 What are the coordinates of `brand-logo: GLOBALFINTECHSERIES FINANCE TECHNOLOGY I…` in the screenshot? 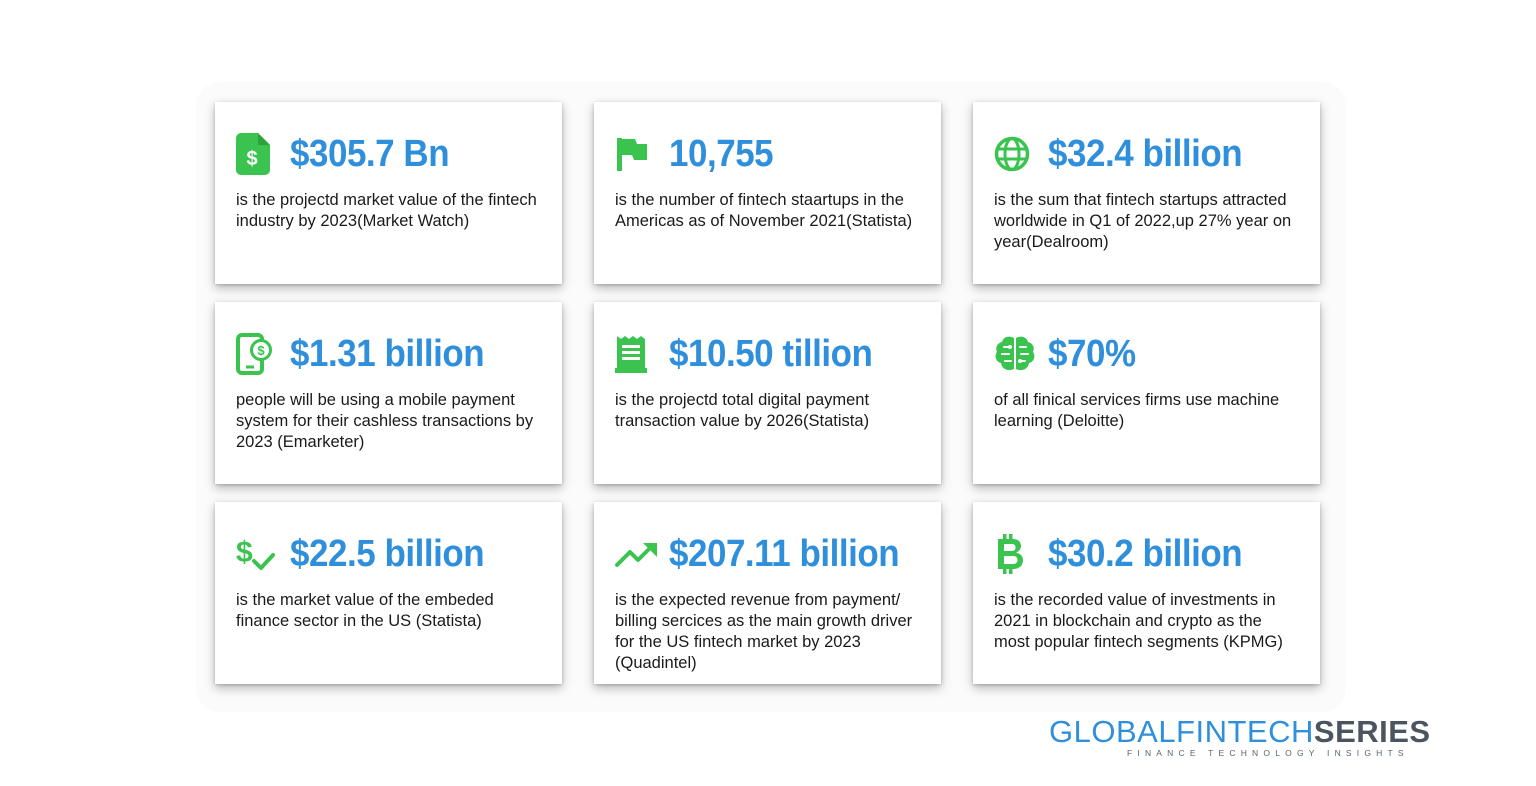 It's located at (1264, 736).